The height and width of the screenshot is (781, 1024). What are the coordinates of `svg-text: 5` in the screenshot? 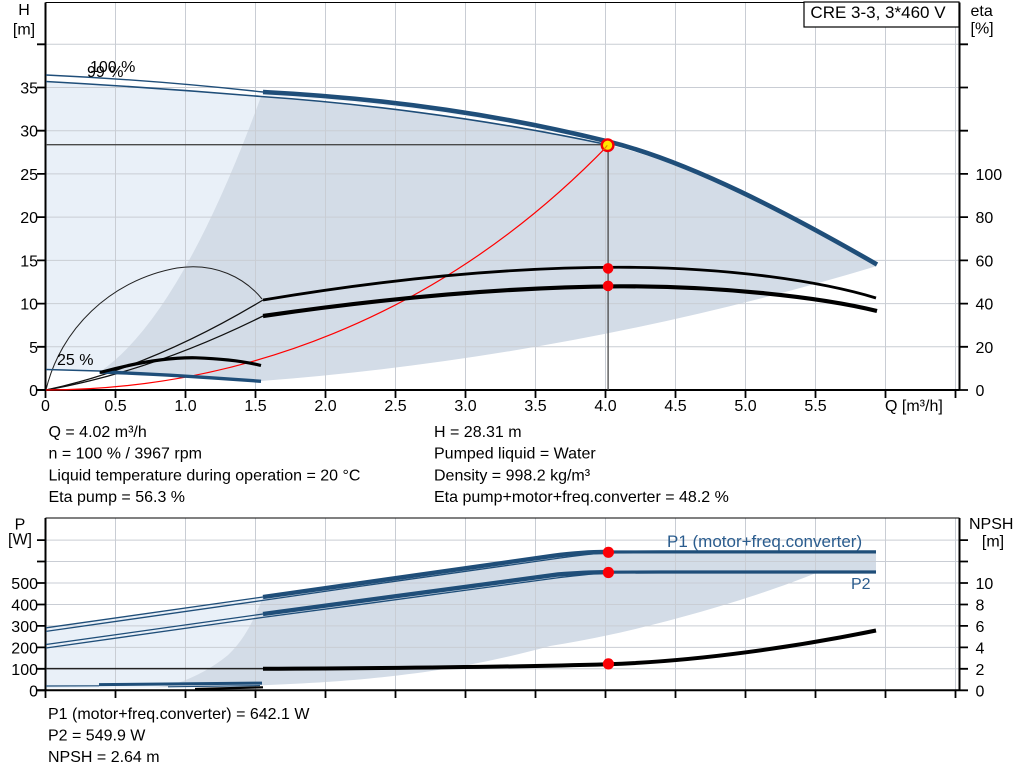 It's located at (33, 348).